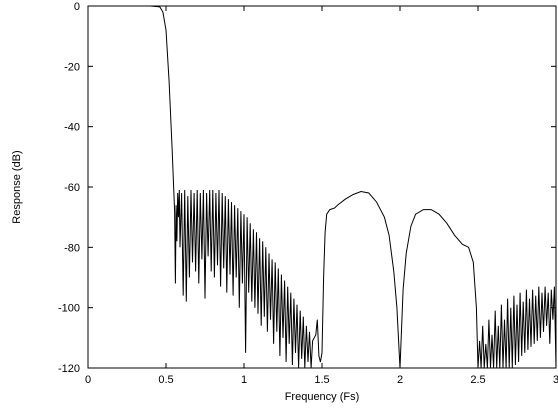  Describe the element at coordinates (244, 380) in the screenshot. I see `x-tick-label: 1` at that location.